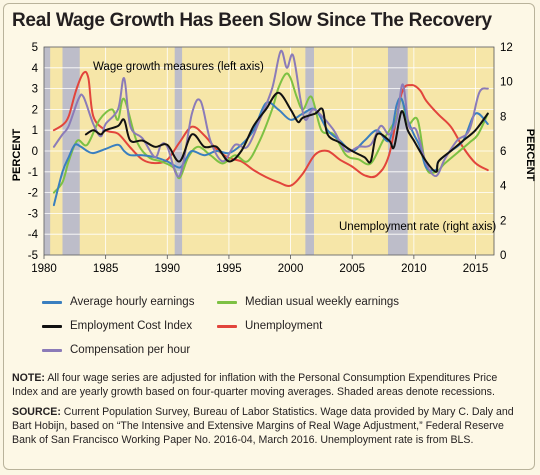  I want to click on y-left-tick-label: -5, so click(33, 256).